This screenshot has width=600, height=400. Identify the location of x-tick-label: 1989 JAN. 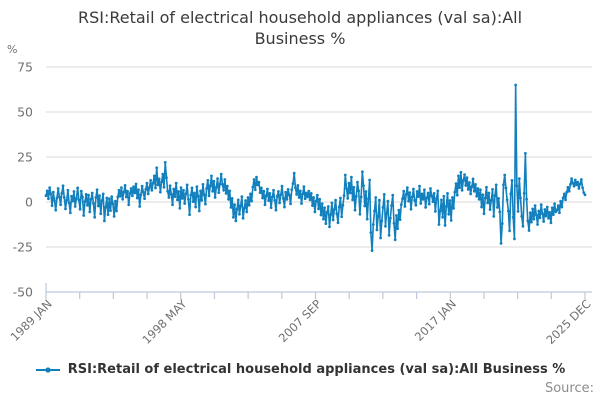
(31, 320).